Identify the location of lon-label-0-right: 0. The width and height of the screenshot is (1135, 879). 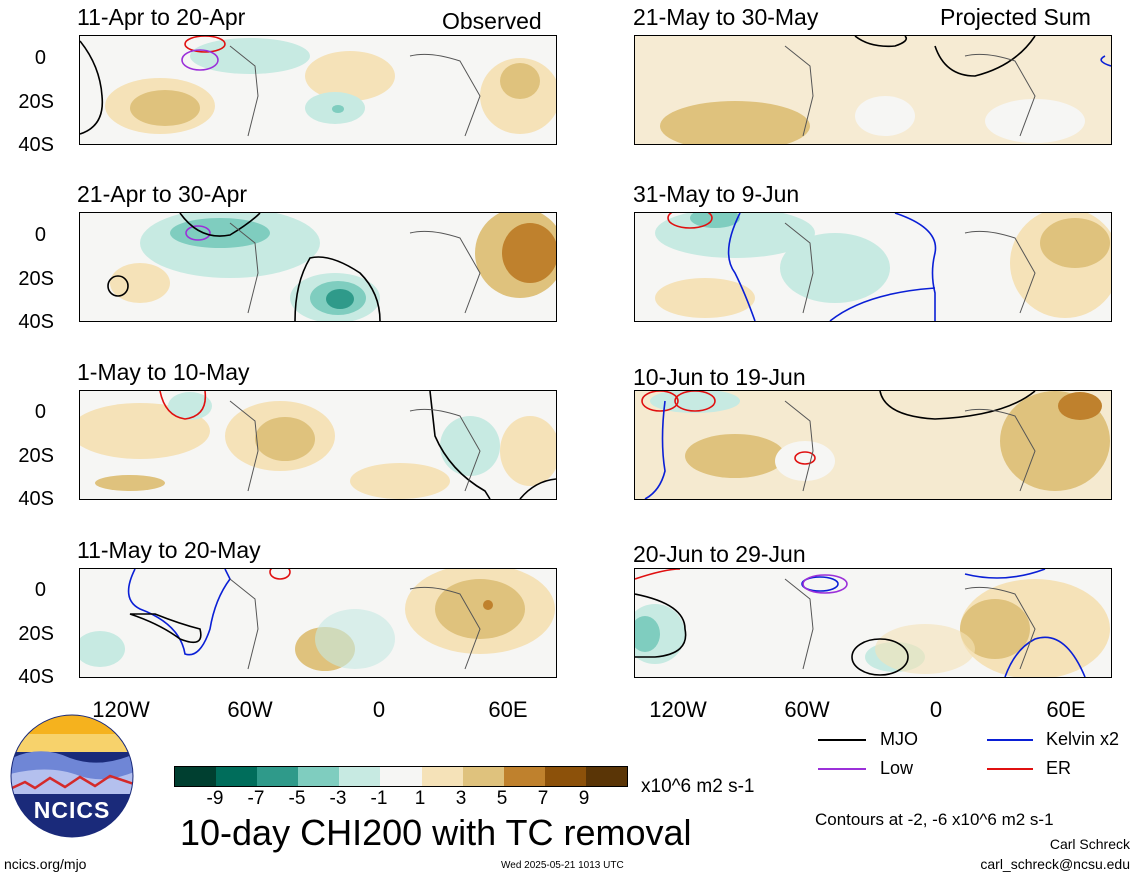
(936, 709).